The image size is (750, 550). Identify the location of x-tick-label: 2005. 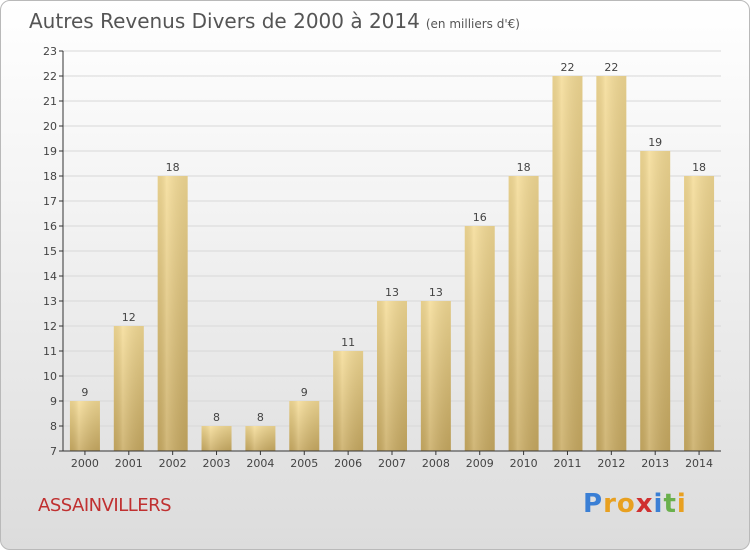
(304, 463).